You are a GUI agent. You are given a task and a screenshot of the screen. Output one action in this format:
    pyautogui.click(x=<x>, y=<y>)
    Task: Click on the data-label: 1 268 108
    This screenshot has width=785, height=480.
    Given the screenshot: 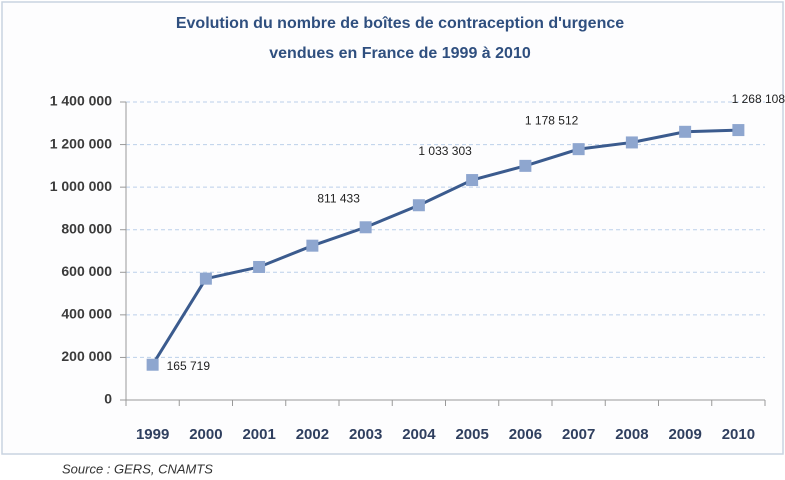 What is the action you would take?
    pyautogui.click(x=758, y=99)
    